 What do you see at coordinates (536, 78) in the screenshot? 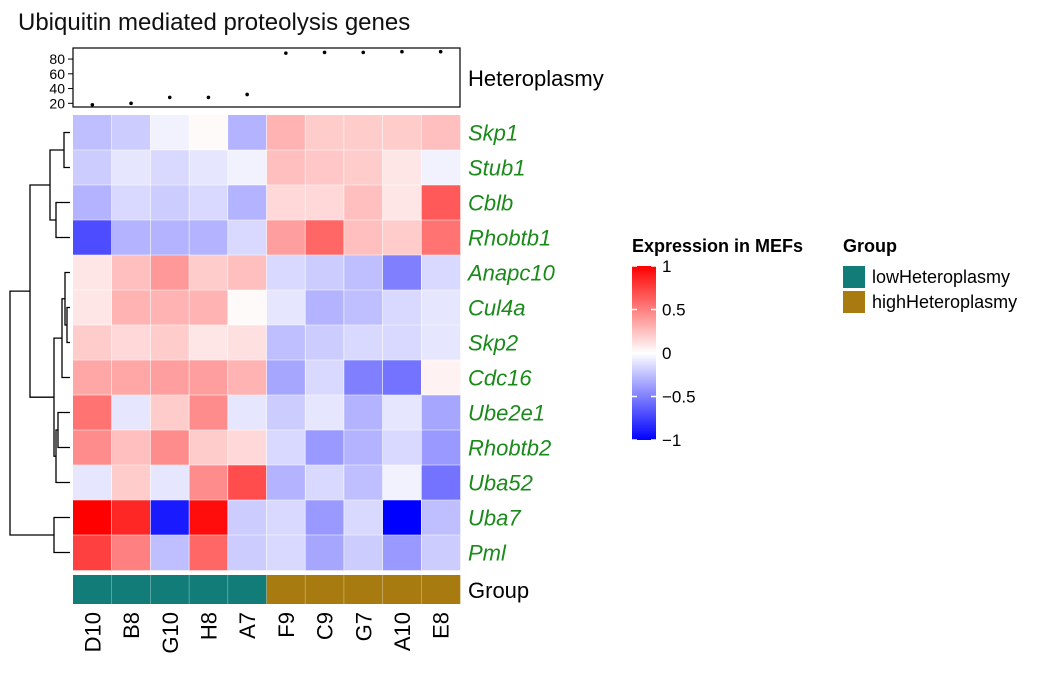
I see `heteroplasmy-label: Heteroplasmy` at bounding box center [536, 78].